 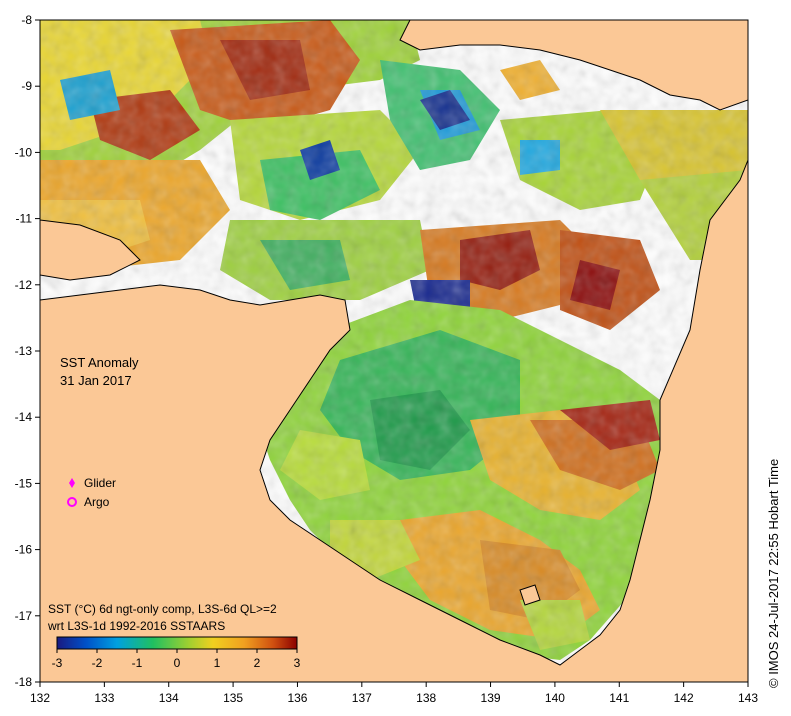 I want to click on colorbar: -3 -2 -1 0 1 2 3, so click(x=176, y=653).